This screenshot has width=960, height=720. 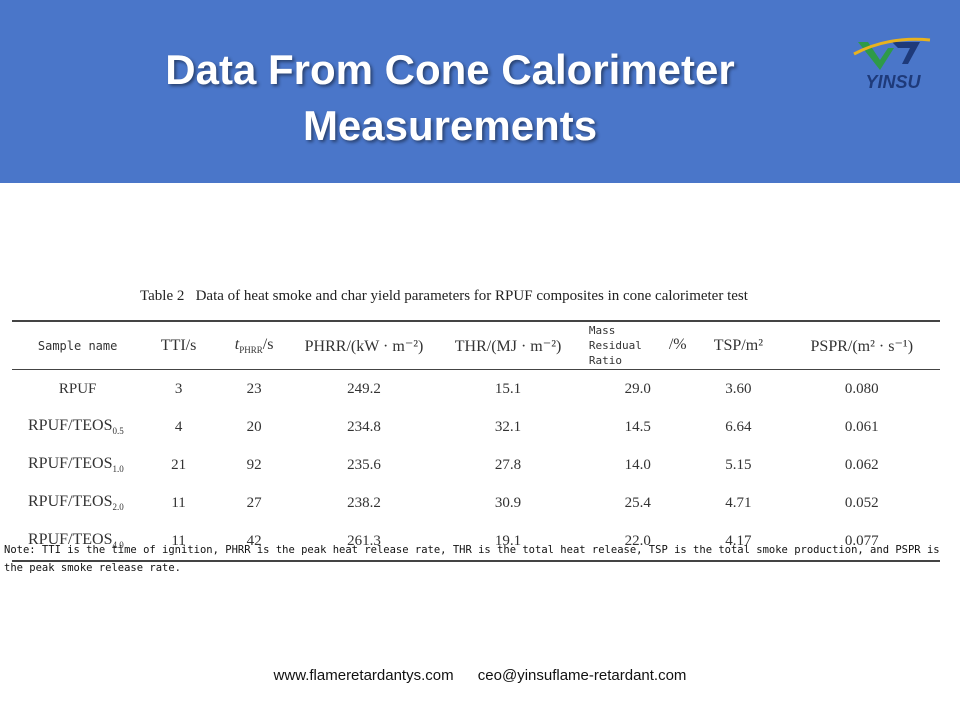 What do you see at coordinates (738, 464) in the screenshot?
I see `table-cell: 5.15` at bounding box center [738, 464].